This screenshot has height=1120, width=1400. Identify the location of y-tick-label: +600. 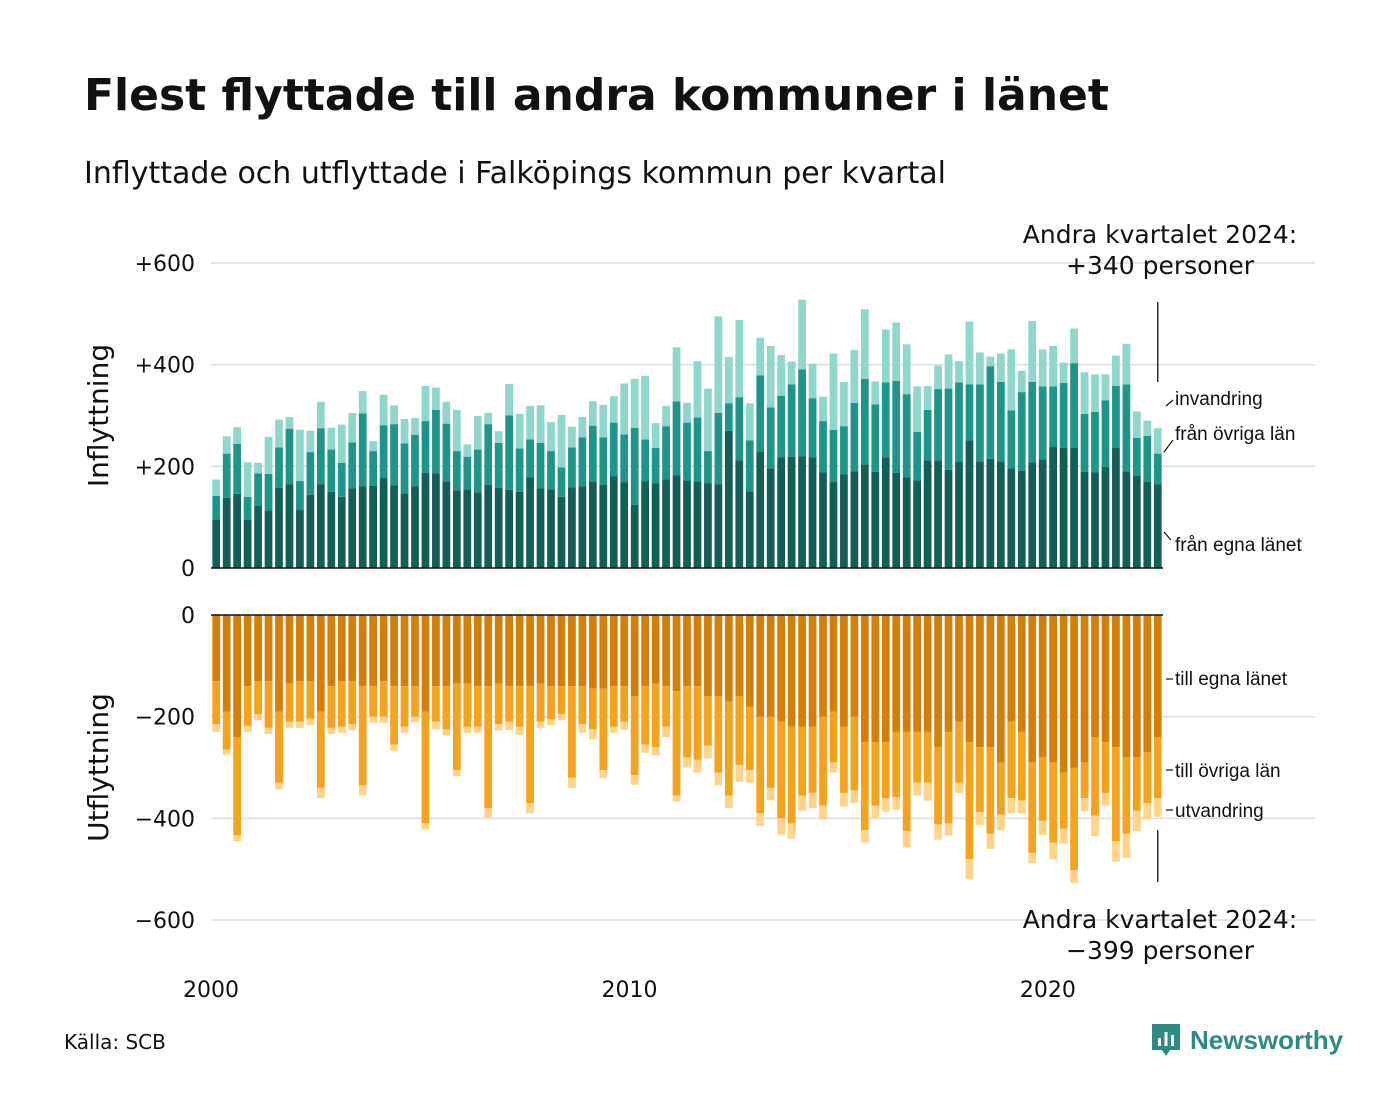
(165, 264).